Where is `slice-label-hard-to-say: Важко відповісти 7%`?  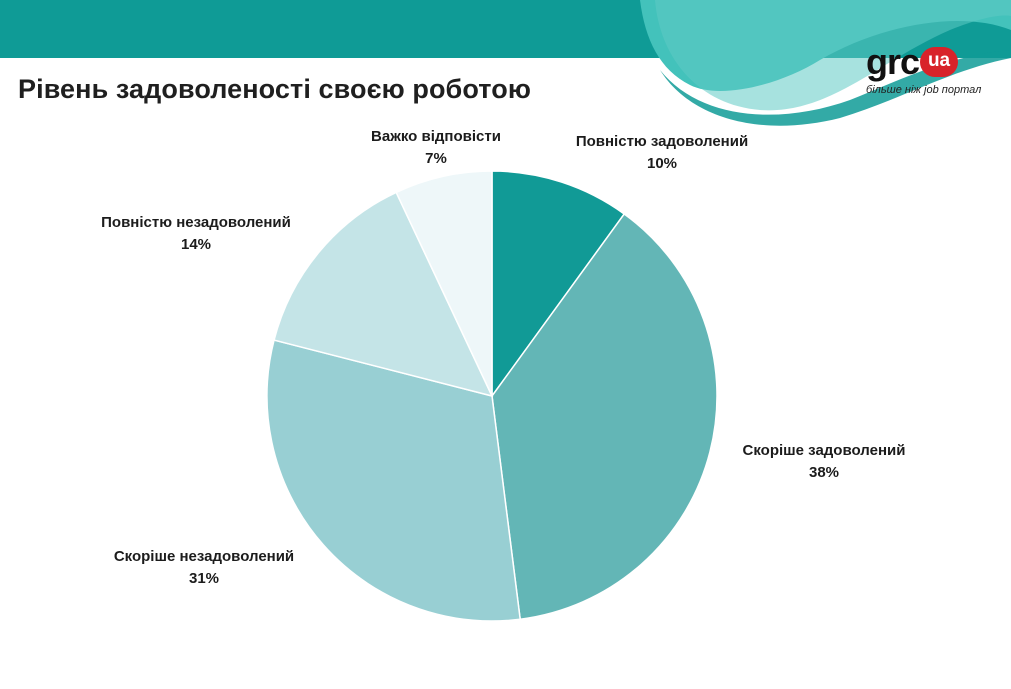
slice-label-hard-to-say: Важко відповісти 7% is located at coordinates (436, 148).